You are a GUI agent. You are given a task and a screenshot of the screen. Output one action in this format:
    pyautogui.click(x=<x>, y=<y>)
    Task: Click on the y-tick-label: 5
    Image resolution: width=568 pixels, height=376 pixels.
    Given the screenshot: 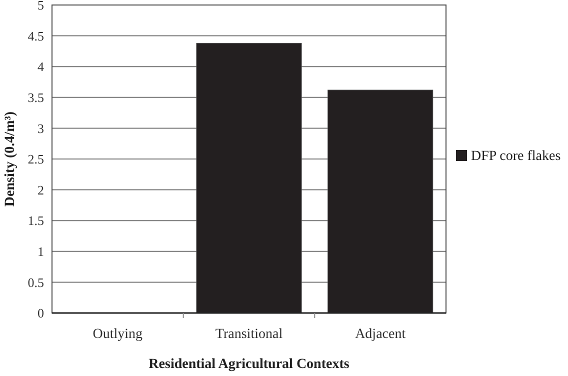 What is the action you would take?
    pyautogui.click(x=41, y=6)
    